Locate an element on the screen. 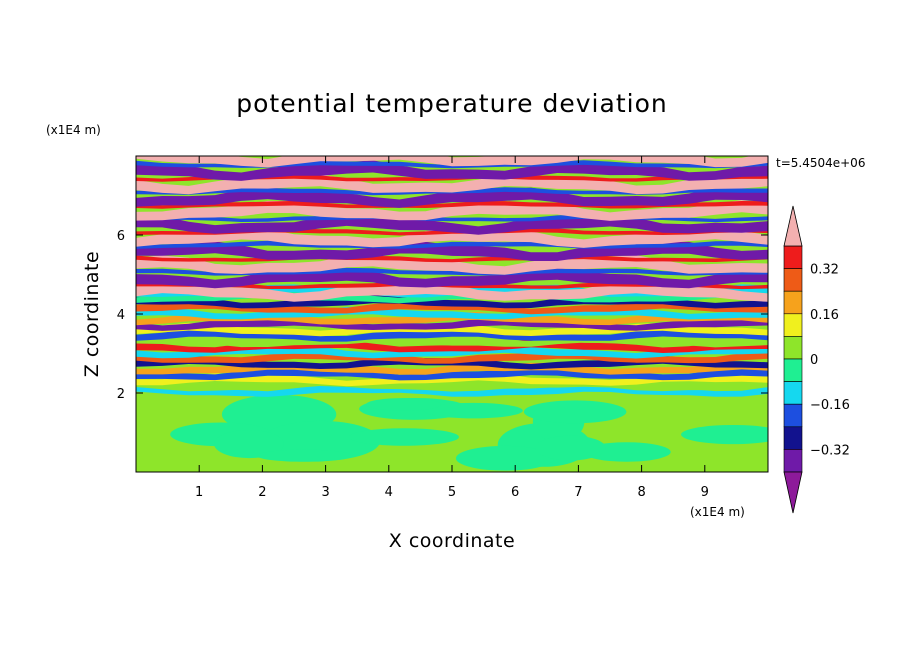  x-tick-label: 7 is located at coordinates (578, 492).